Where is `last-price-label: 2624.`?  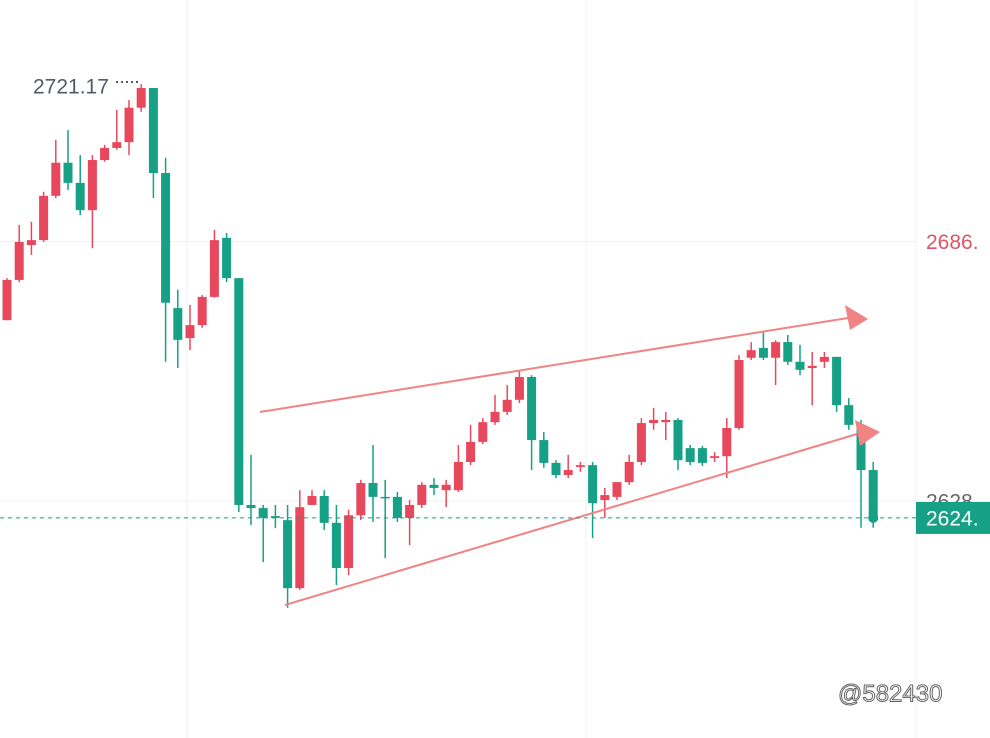 last-price-label: 2624. is located at coordinates (952, 518).